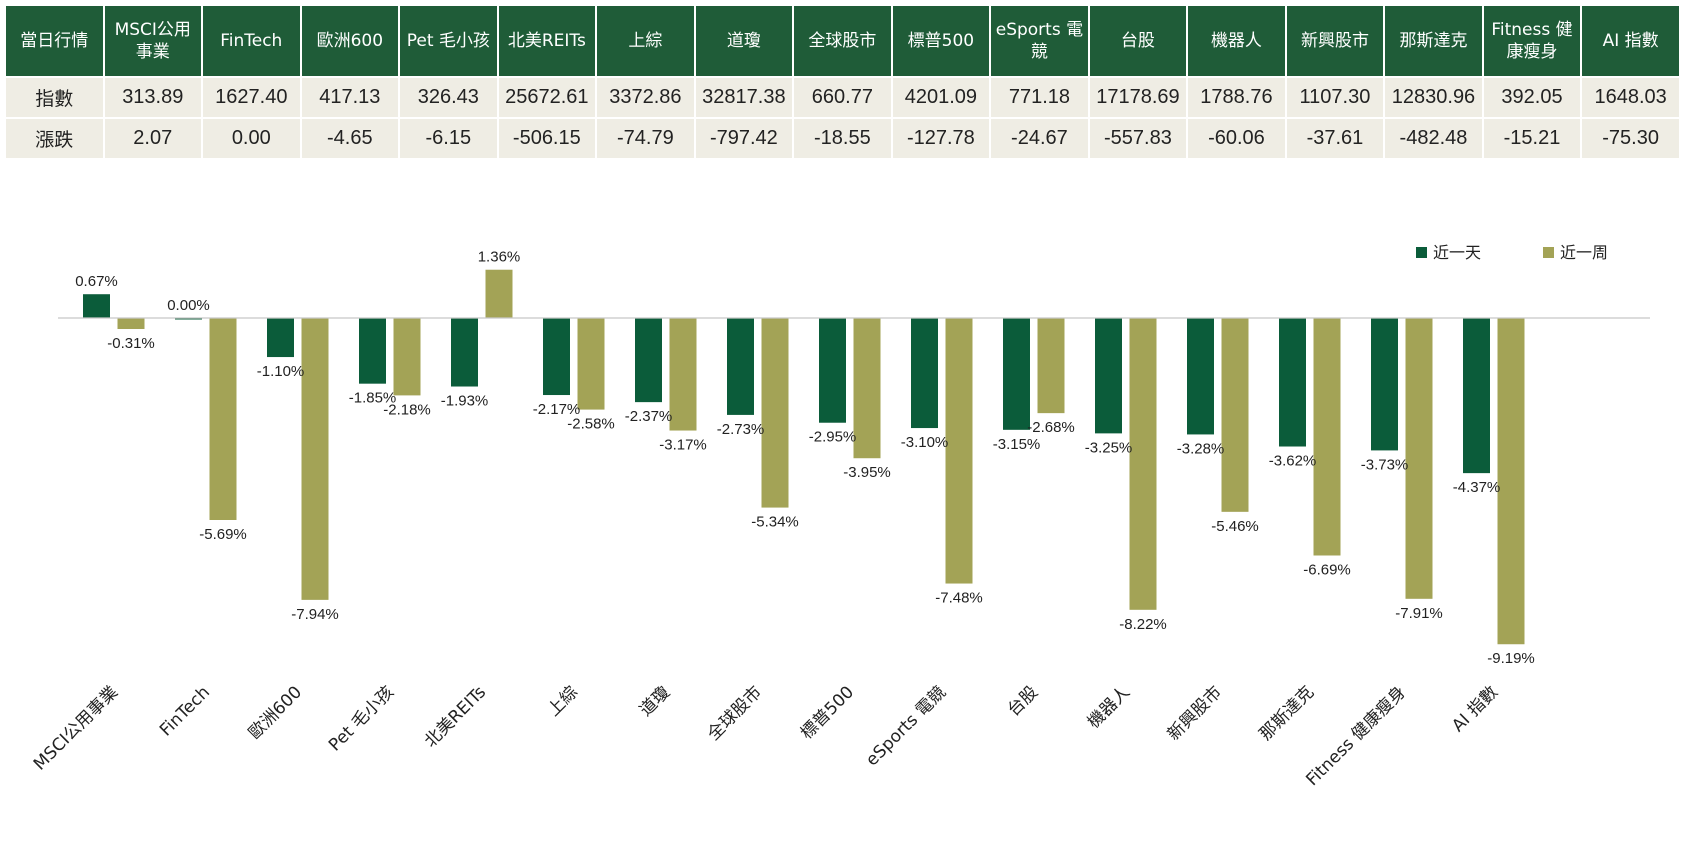 The height and width of the screenshot is (862, 1687). I want to click on table-cell: -4.65, so click(350, 138).